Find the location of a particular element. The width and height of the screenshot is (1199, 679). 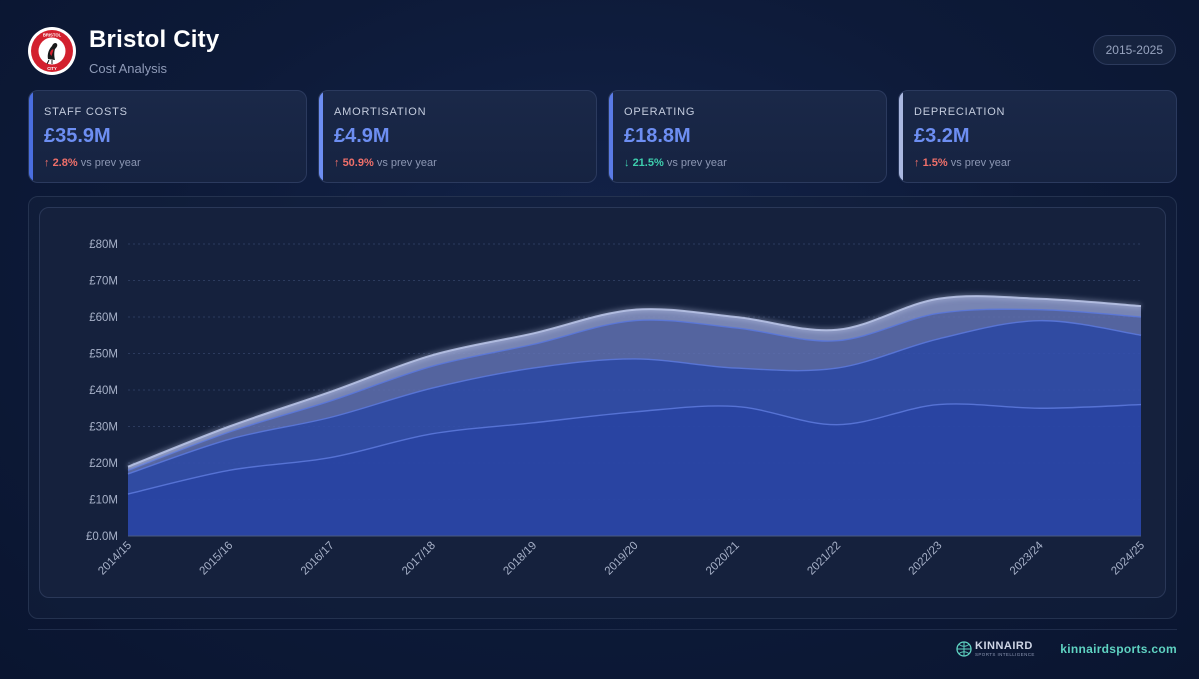

brand-logo: KINNAIRD SPORTS INTELLIGENCE is located at coordinates (996, 650).